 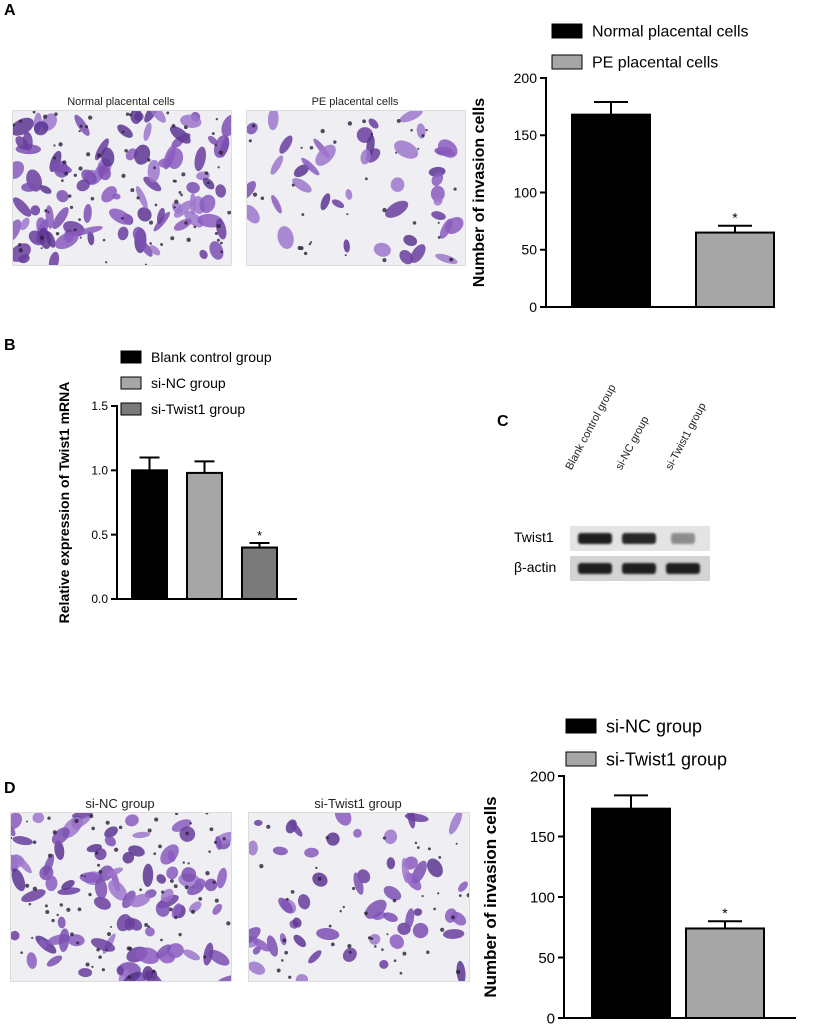 I want to click on y-tick-label: 200, so click(x=542, y=776).